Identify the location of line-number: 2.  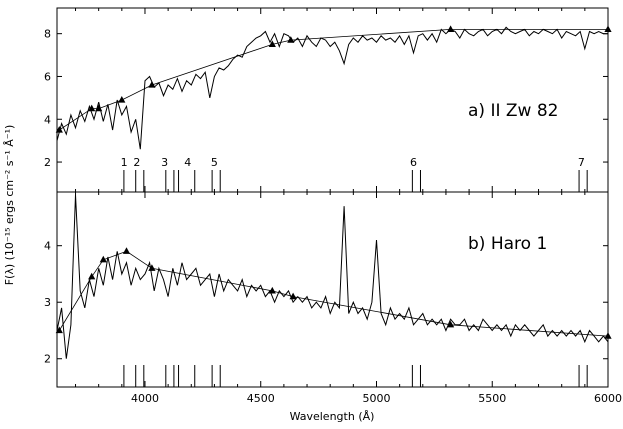
(136, 162).